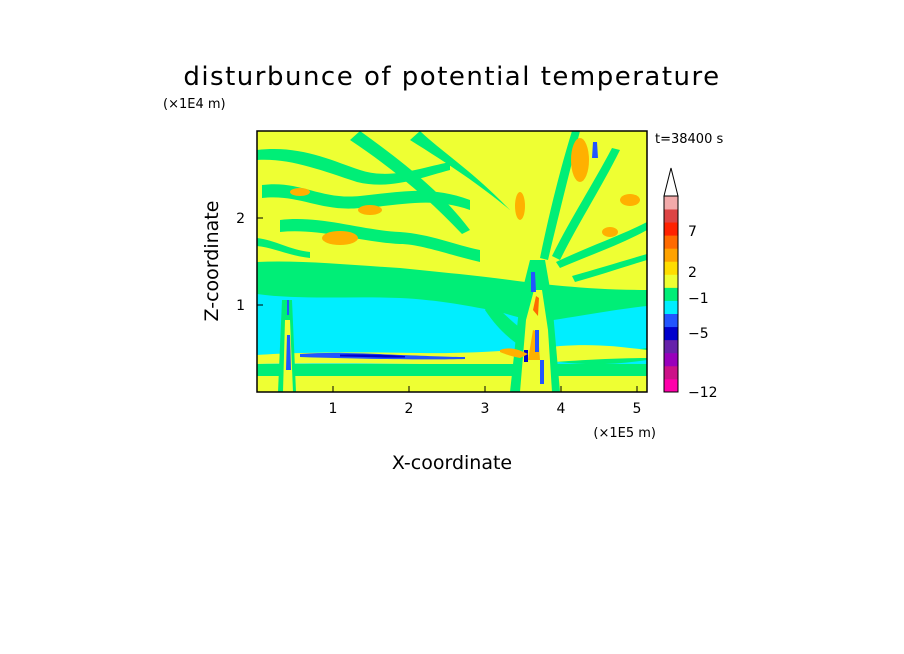 Image resolution: width=904 pixels, height=654 pixels. I want to click on x-tick-label: 4, so click(561, 409).